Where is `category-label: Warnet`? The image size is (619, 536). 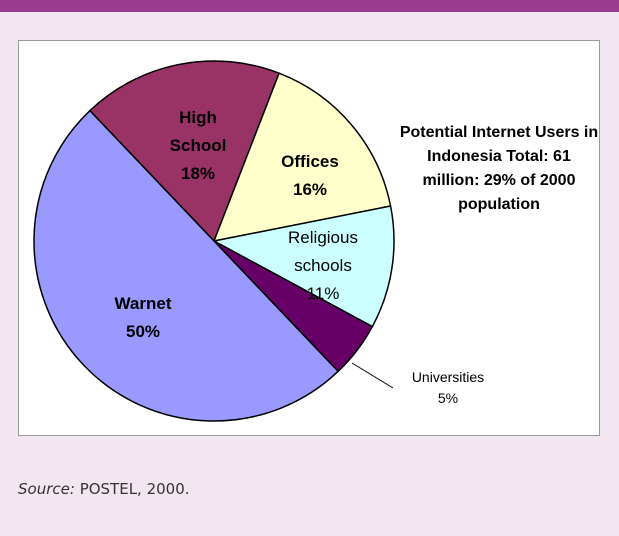
category-label: Warnet is located at coordinates (143, 303).